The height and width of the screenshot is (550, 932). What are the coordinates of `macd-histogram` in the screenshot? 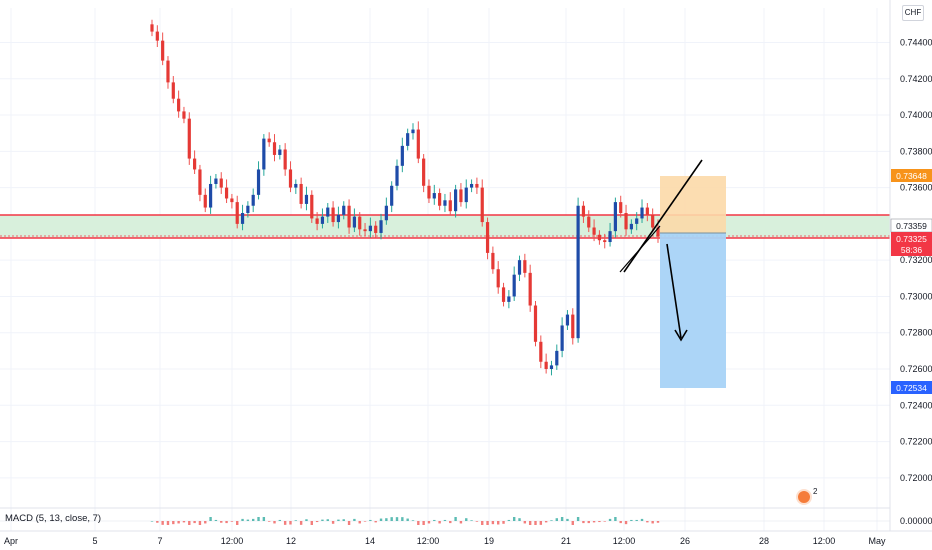 It's located at (445, 521).